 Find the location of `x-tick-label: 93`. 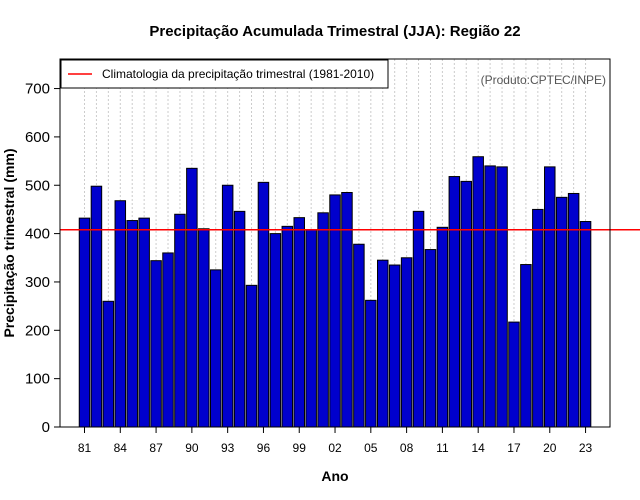

x-tick-label: 93 is located at coordinates (228, 448).